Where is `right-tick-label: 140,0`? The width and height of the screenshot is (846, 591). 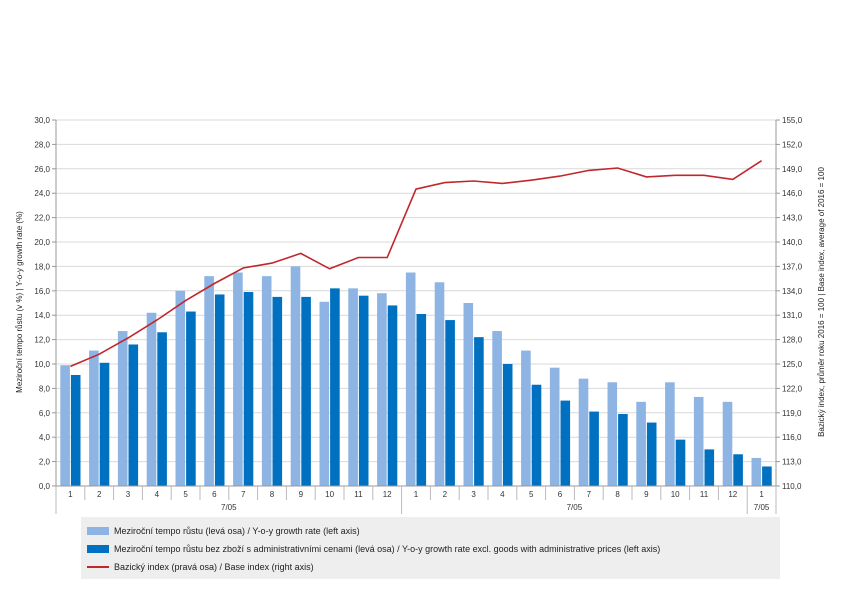
right-tick-label: 140,0 is located at coordinates (792, 242).